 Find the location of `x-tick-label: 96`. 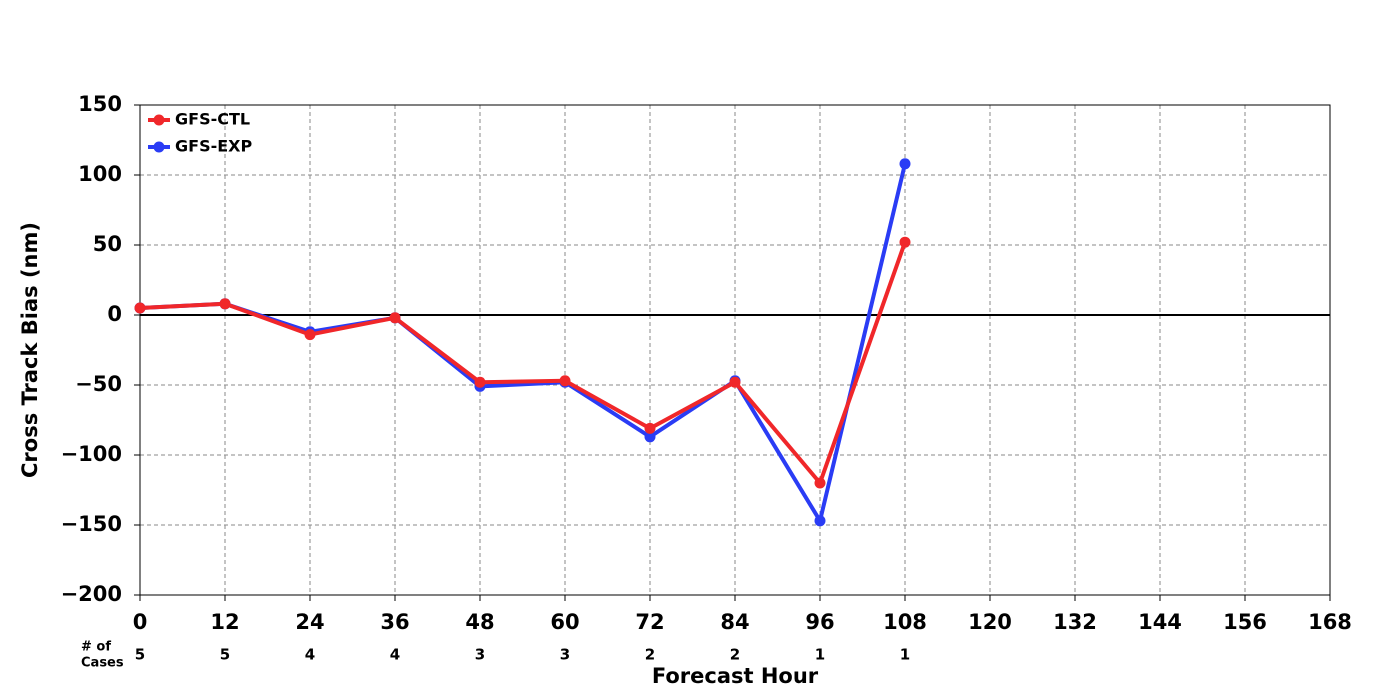

x-tick-label: 96 is located at coordinates (819, 622).